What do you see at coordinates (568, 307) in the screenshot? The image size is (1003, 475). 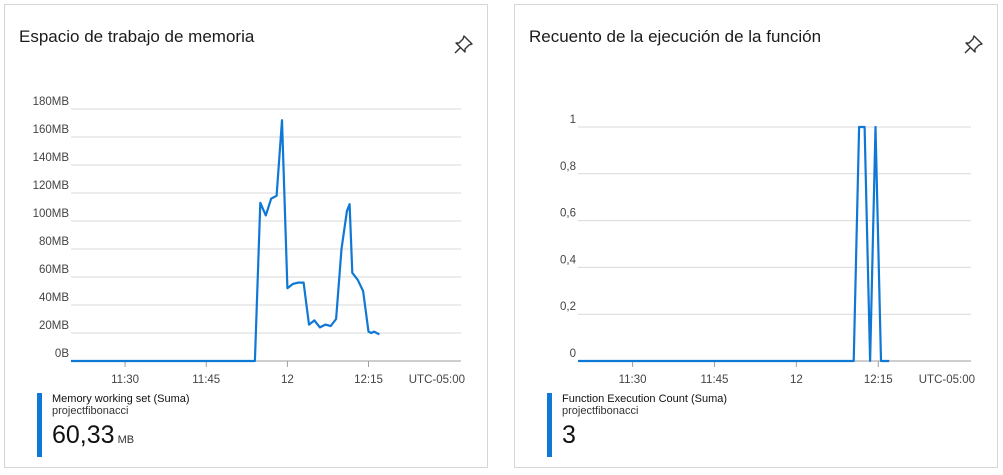 I see `y-tick-label: 0,2` at bounding box center [568, 307].